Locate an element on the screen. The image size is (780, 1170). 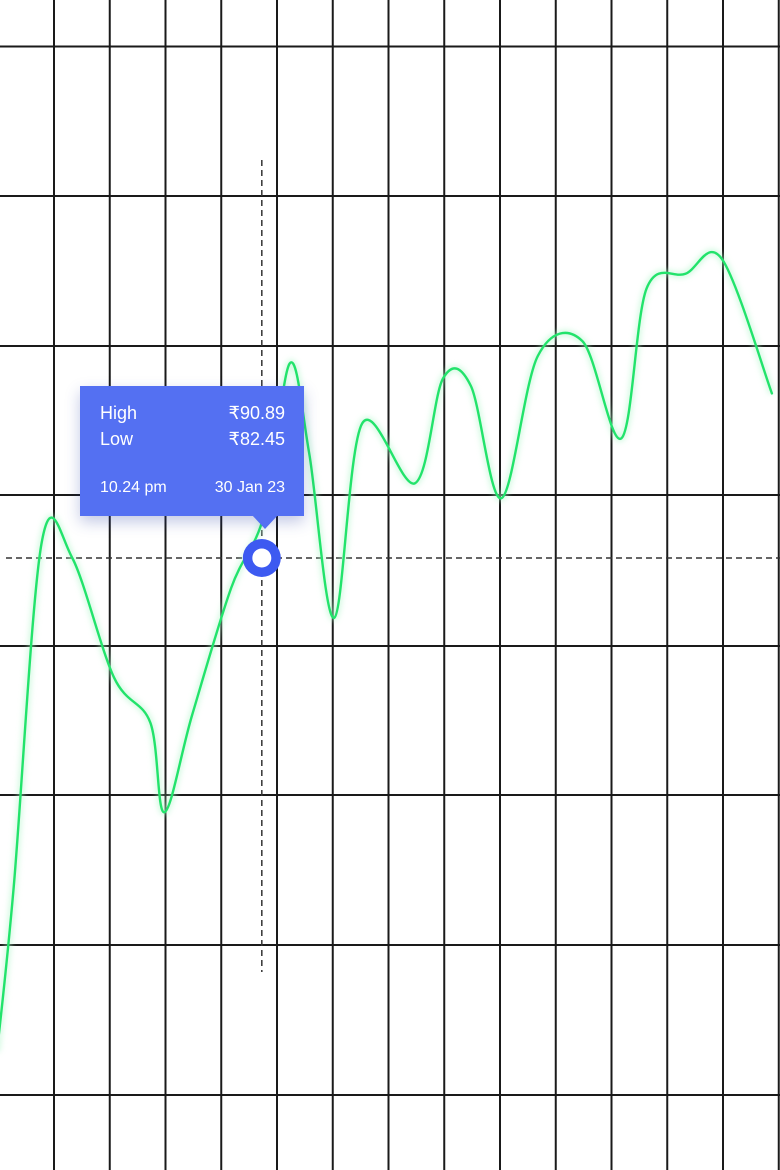
tooltip-low-value: ₹82.45 is located at coordinates (257, 439).